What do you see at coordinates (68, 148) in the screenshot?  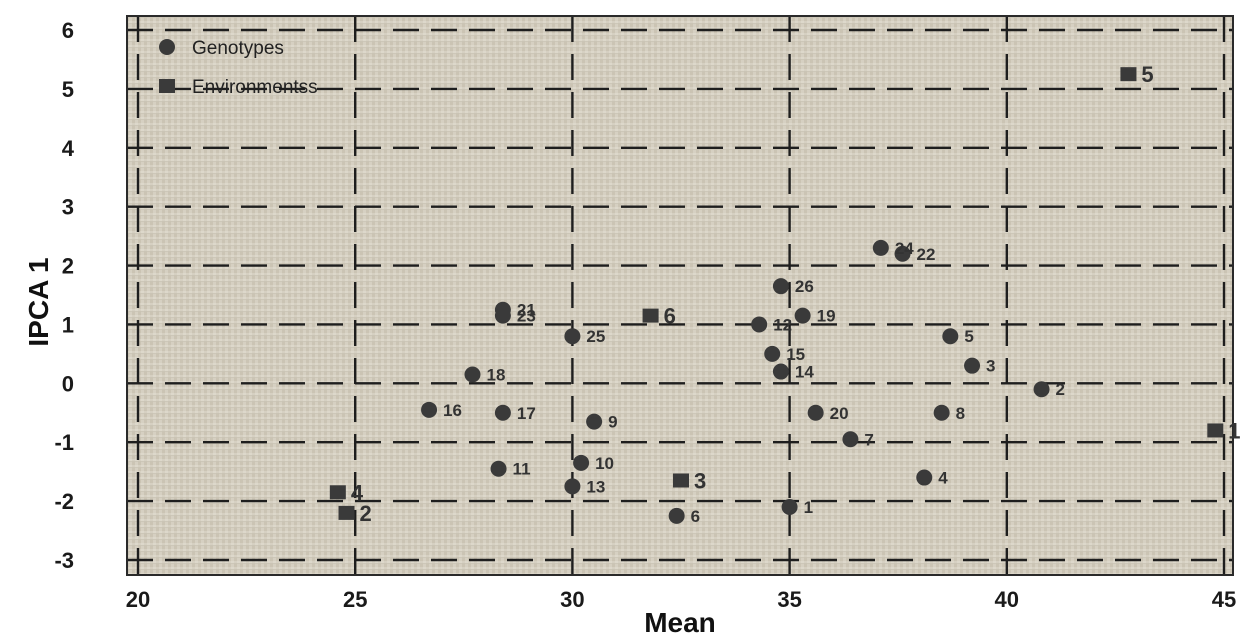 I see `y-tick-label: 4` at bounding box center [68, 148].